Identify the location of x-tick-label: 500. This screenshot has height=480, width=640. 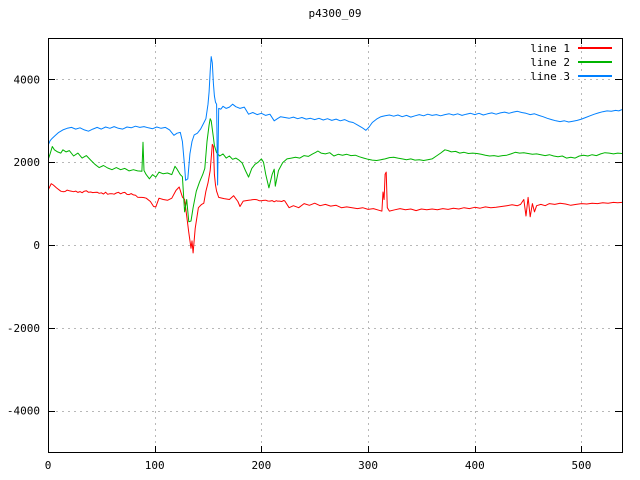
(582, 465).